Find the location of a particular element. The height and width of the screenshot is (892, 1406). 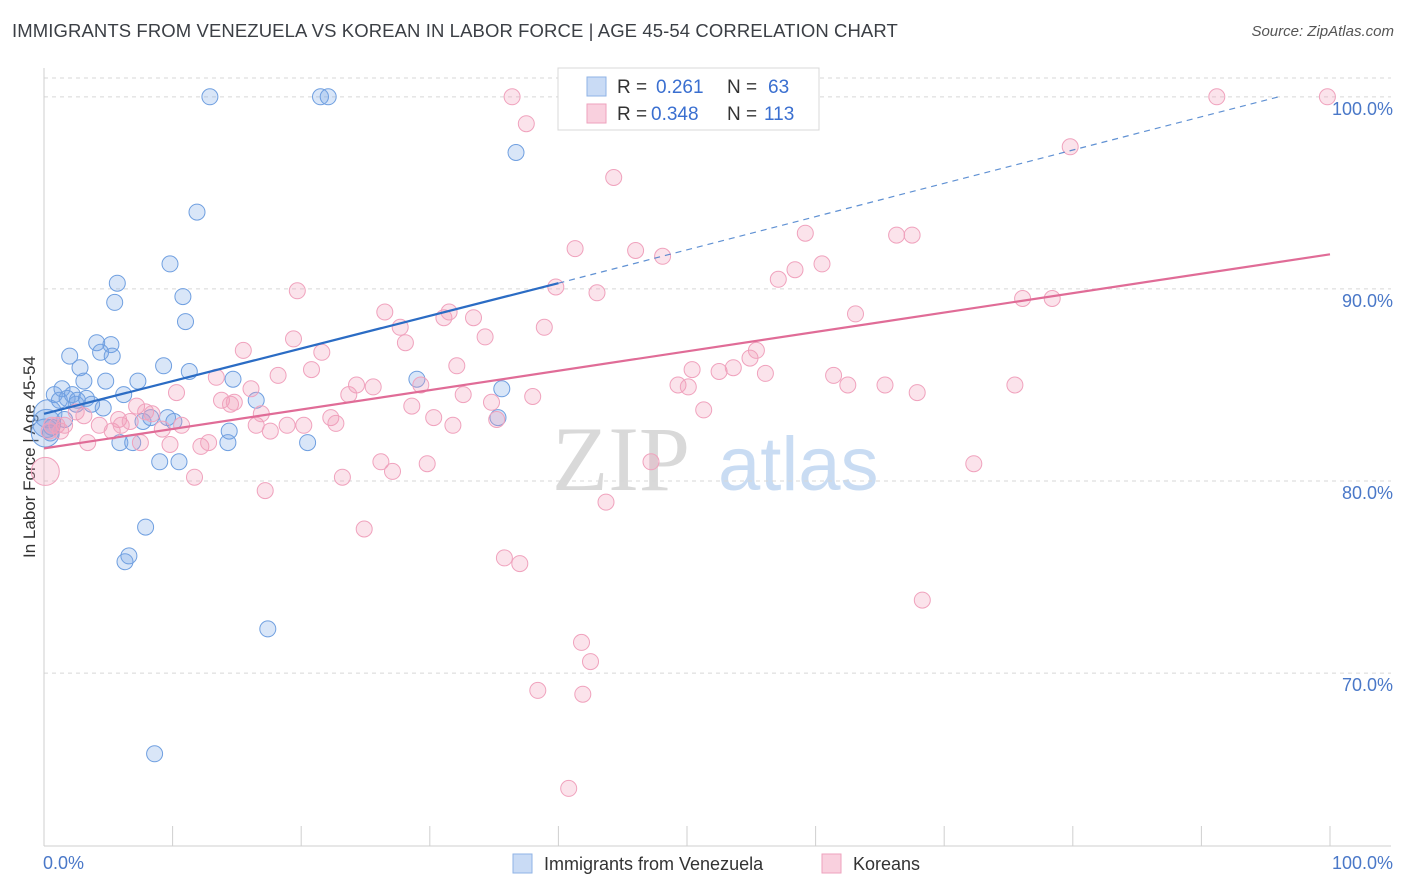

legend-r-value-korean: 0.348 is located at coordinates (675, 114).